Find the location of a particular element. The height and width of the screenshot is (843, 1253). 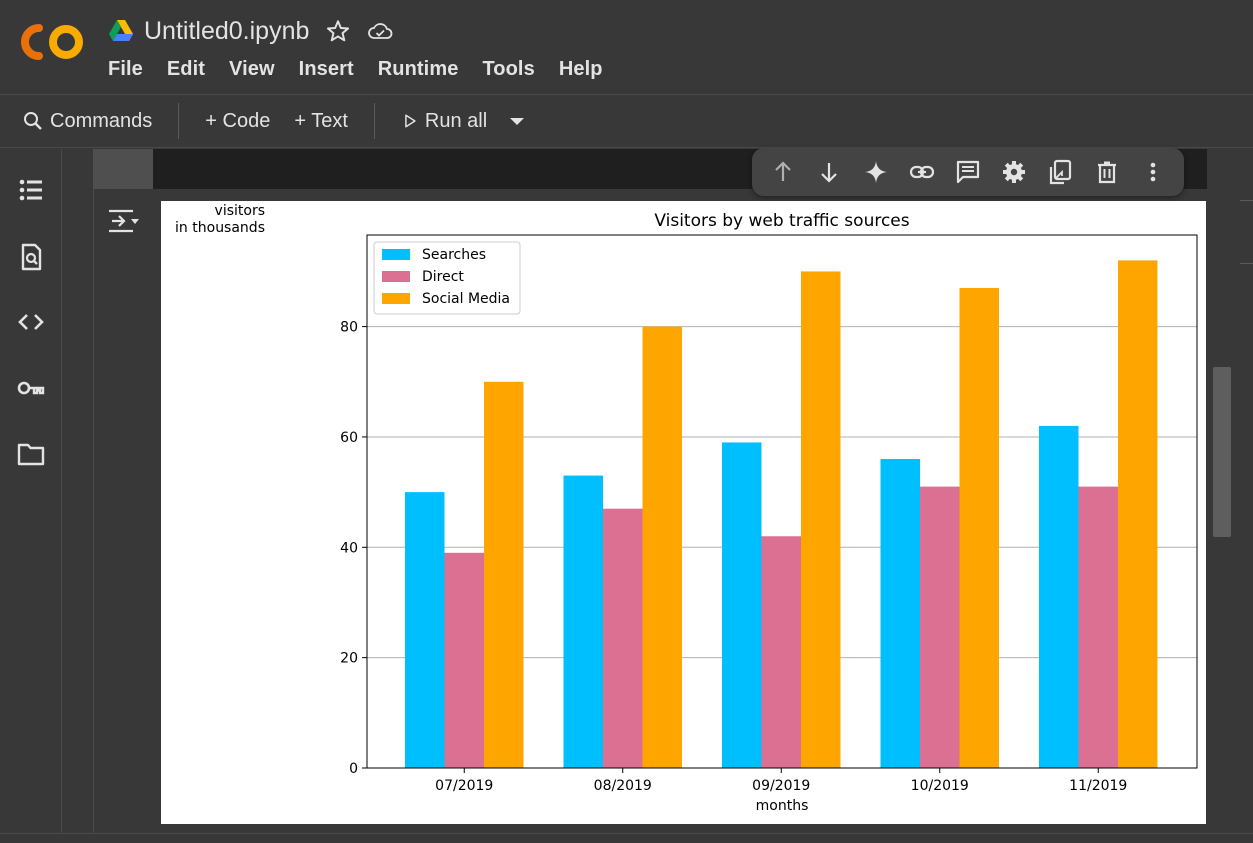

bar-searches-10/2019 is located at coordinates (900, 613).